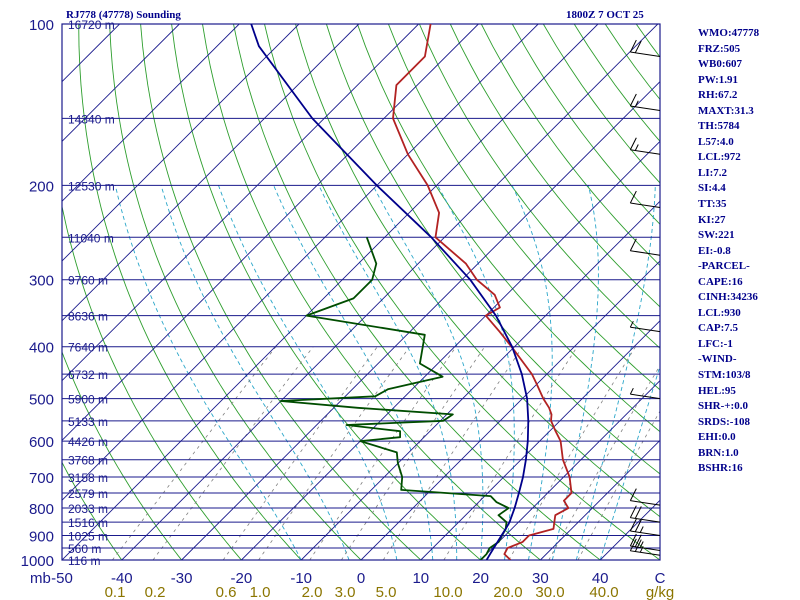 The width and height of the screenshot is (800, 600). I want to click on mixing-ratio-tick: 20.0, so click(507, 592).